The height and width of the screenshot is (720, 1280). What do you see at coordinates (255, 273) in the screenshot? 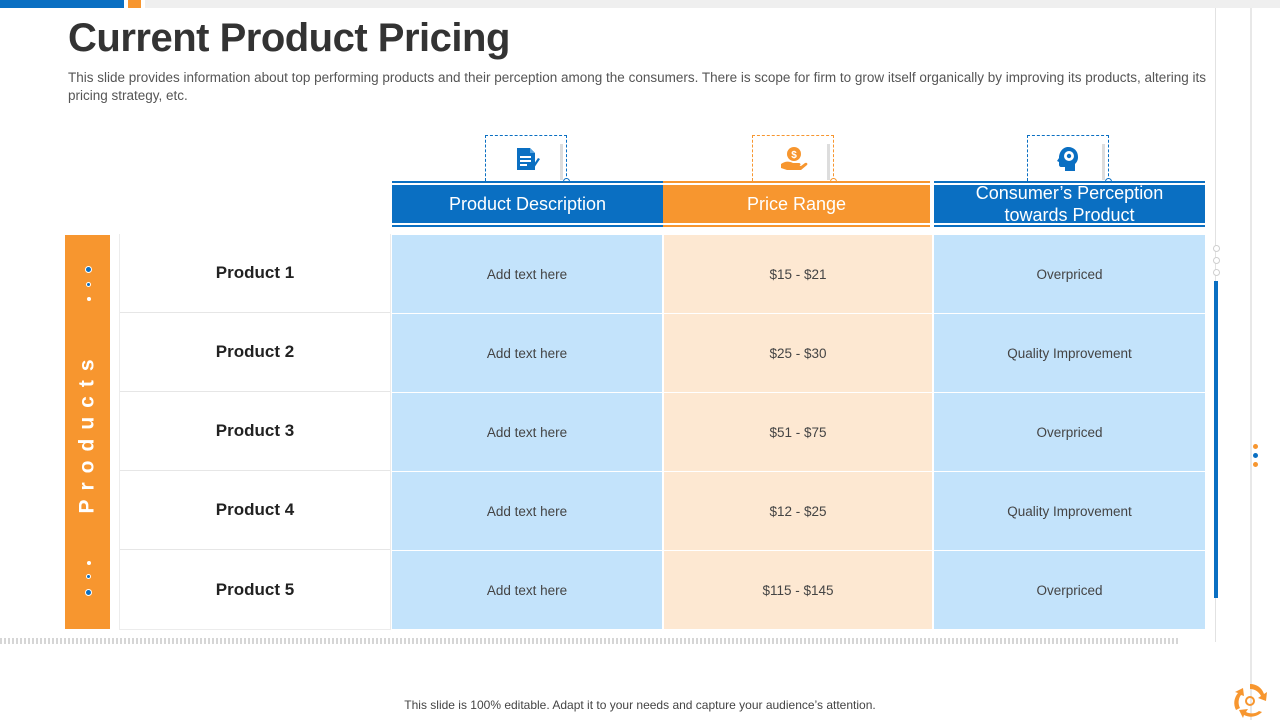
I see `row-label-product-1: Product 1` at bounding box center [255, 273].